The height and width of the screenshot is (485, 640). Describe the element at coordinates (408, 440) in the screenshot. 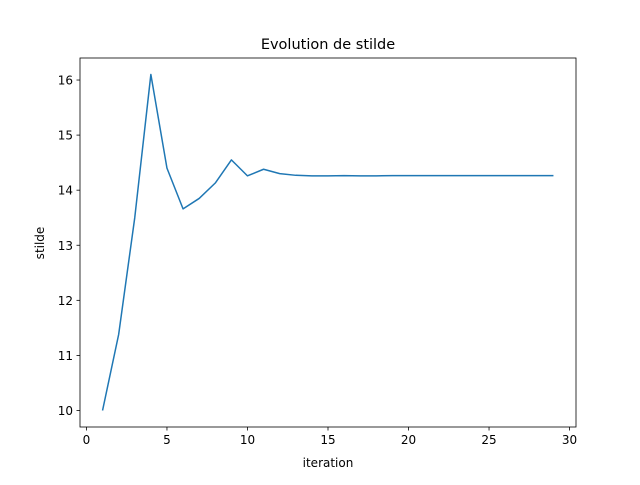

I see `x-tick-label: 20` at that location.